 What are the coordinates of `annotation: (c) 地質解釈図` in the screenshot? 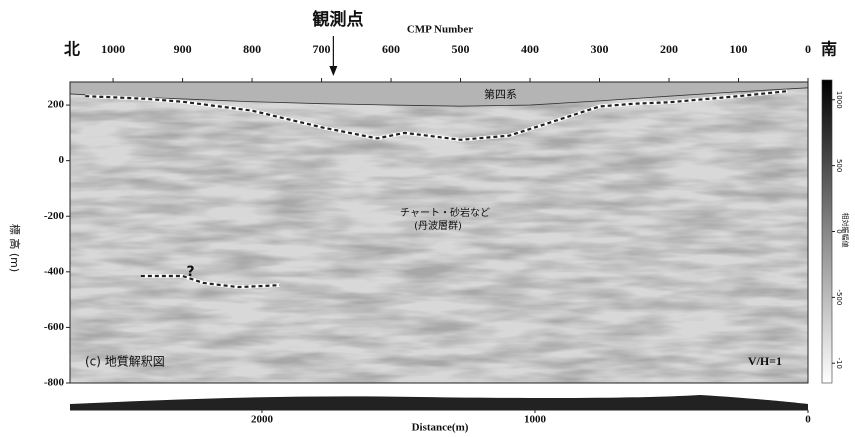 It's located at (125, 361).